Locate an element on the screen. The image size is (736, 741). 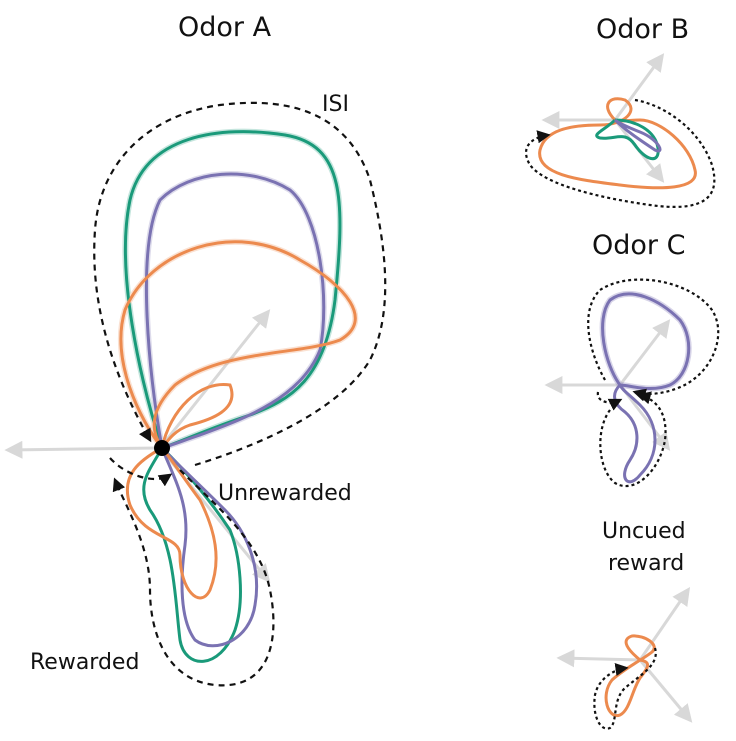
uncued-title-line2: reward is located at coordinates (646, 563).